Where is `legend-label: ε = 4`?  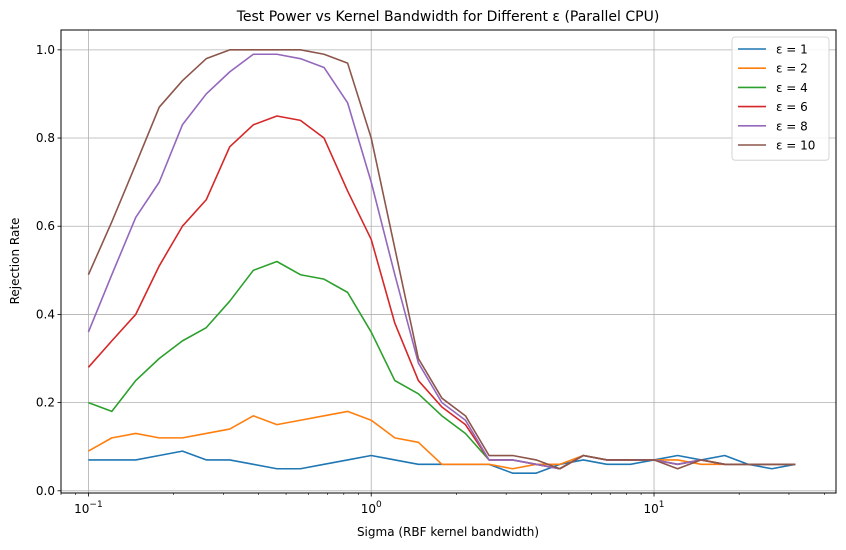 legend-label: ε = 4 is located at coordinates (792, 88).